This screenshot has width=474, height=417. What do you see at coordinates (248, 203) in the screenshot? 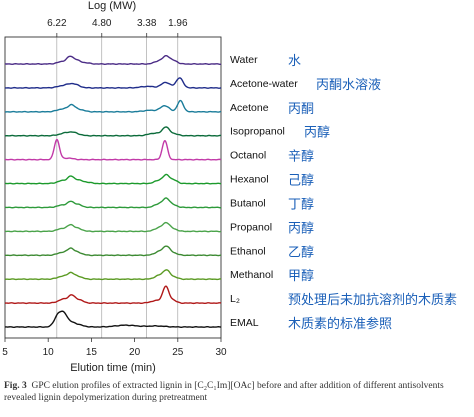
I see `series-label-en: Butanol` at bounding box center [248, 203].